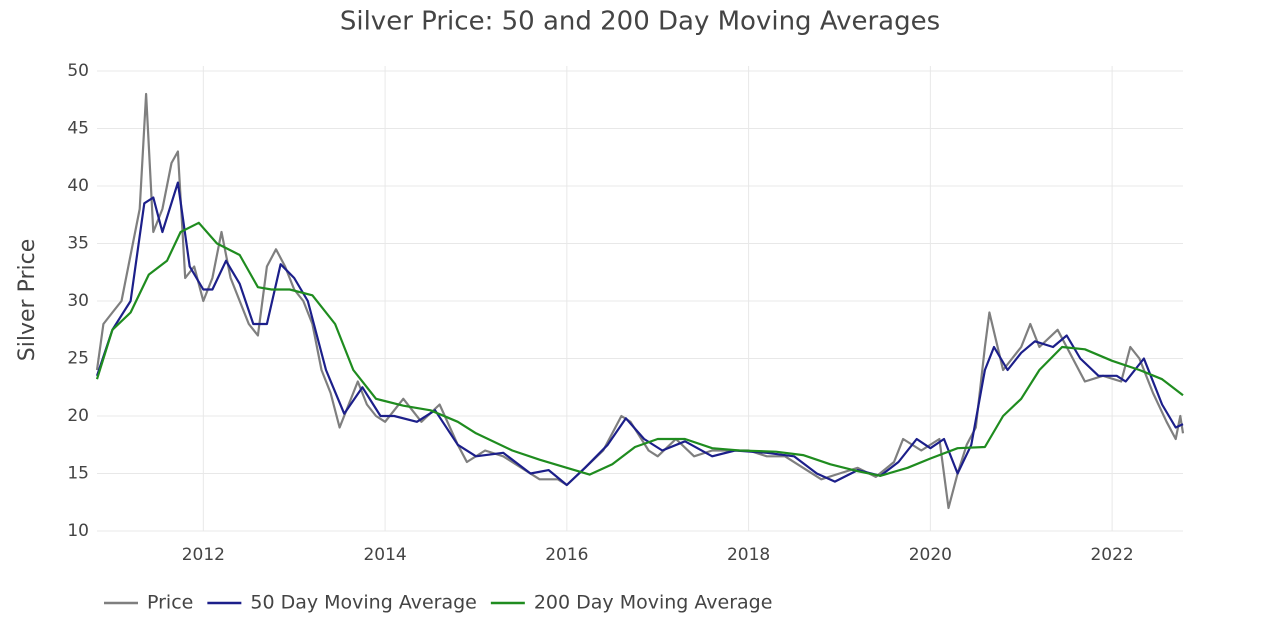 The width and height of the screenshot is (1280, 641). What do you see at coordinates (363, 603) in the screenshot?
I see `legend-label: 50 Day Moving Average` at bounding box center [363, 603].